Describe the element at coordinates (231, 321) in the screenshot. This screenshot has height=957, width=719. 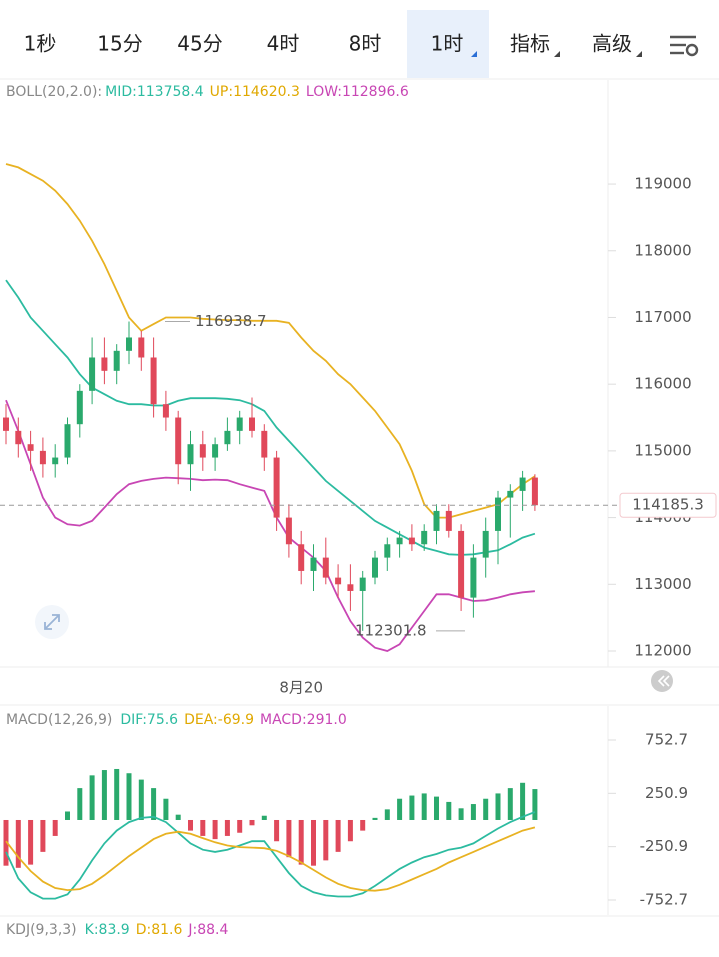
I see `high-label: 116938.7` at that location.